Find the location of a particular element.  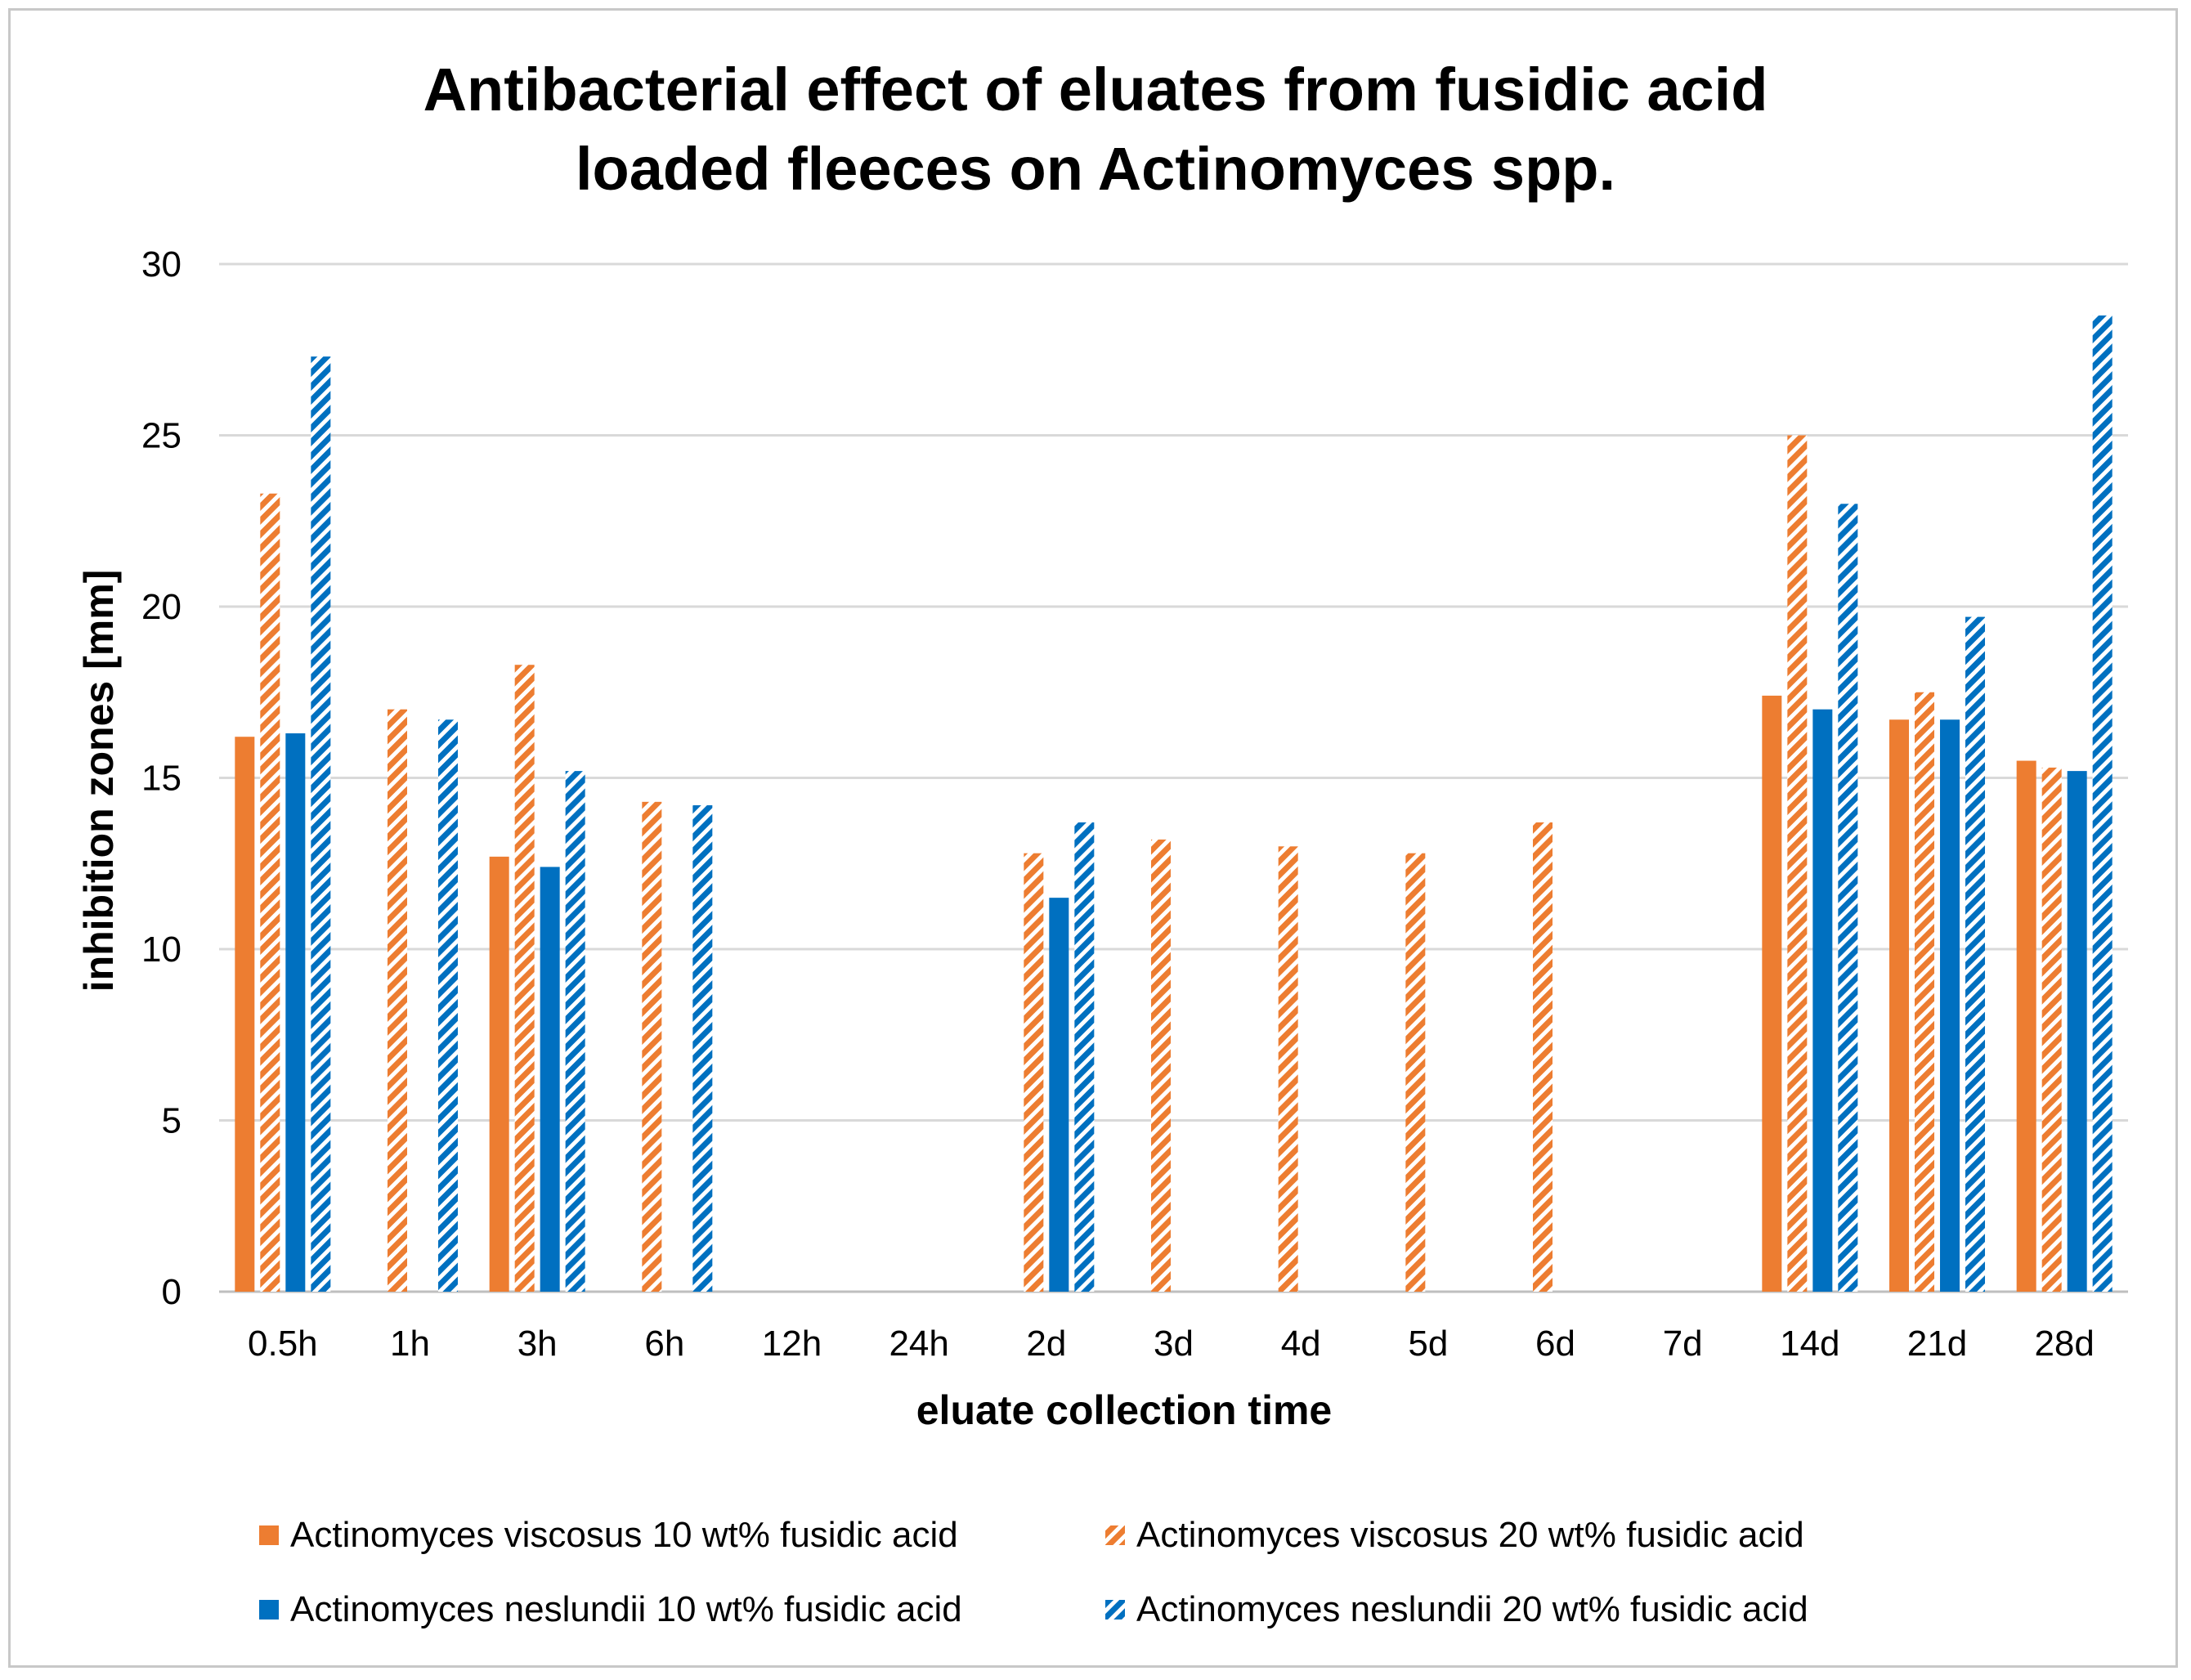

x-tick-label: 0.5h is located at coordinates (283, 1344).